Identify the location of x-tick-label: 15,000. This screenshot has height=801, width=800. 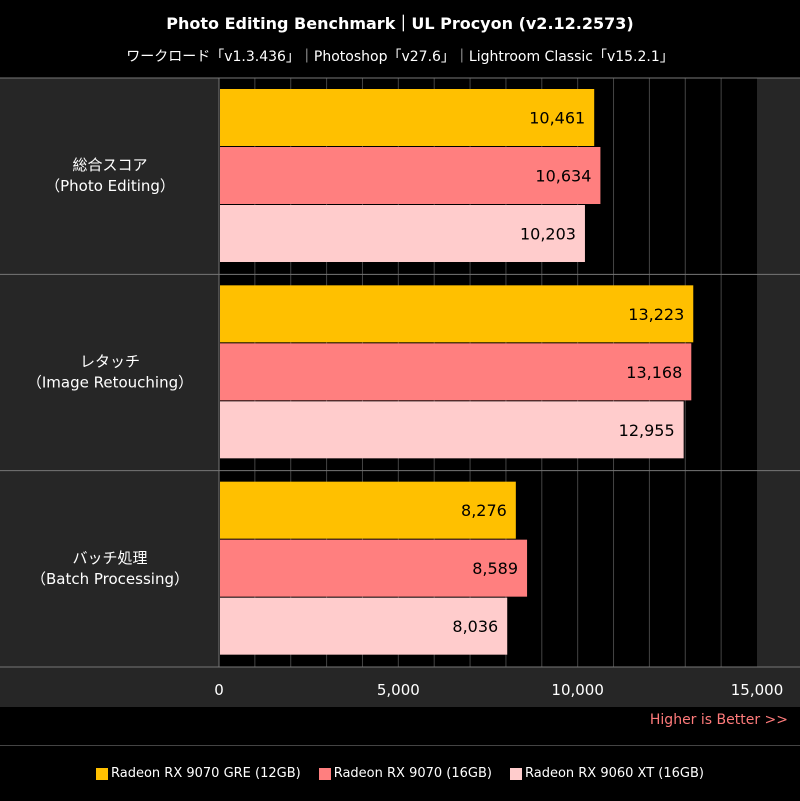
(757, 690).